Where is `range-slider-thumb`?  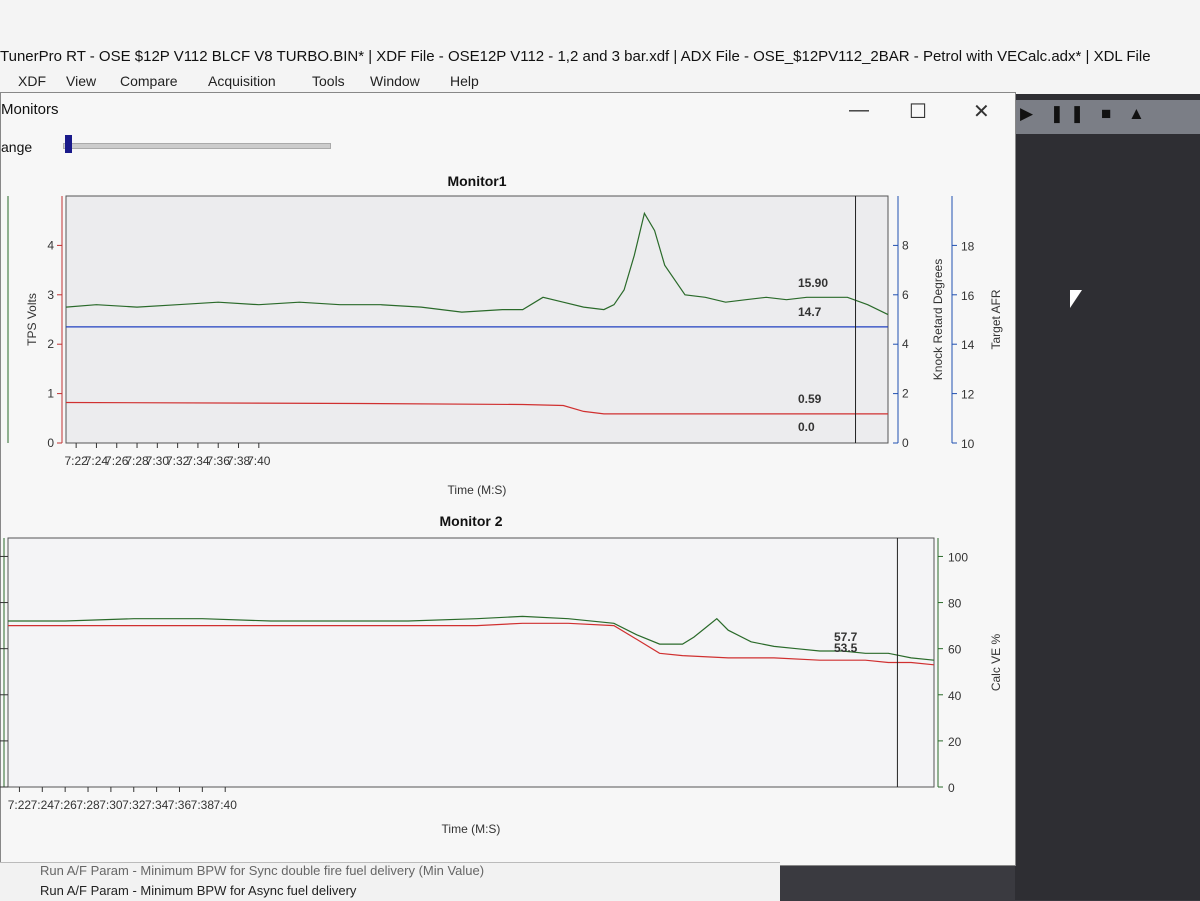
range-slider-thumb is located at coordinates (68, 144).